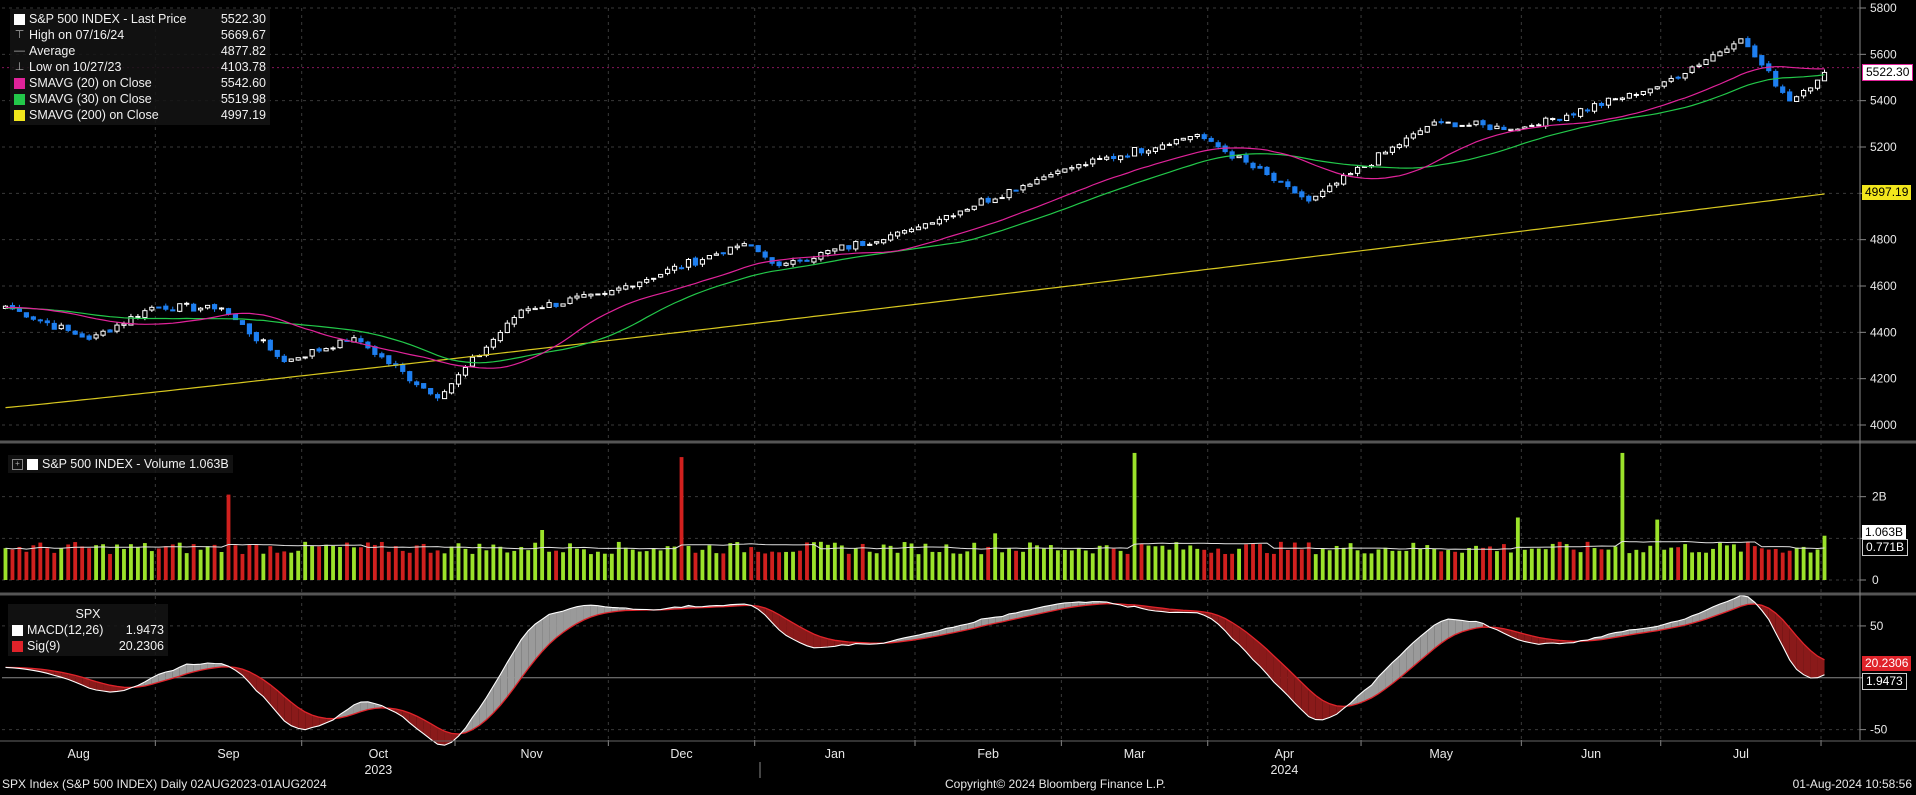 This screenshot has height=795, width=1916. Describe the element at coordinates (1885, 547) in the screenshot. I see `volume-avg-badge: 0.771B` at that location.